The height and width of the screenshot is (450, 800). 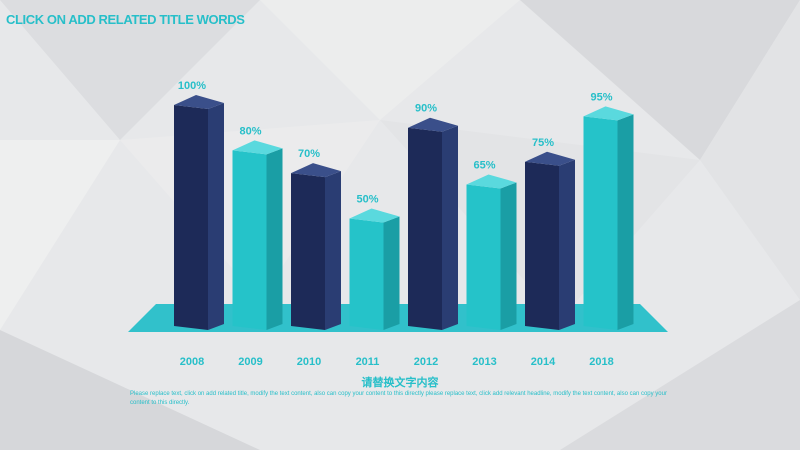 I want to click on category-label: 2012, so click(x=426, y=362).